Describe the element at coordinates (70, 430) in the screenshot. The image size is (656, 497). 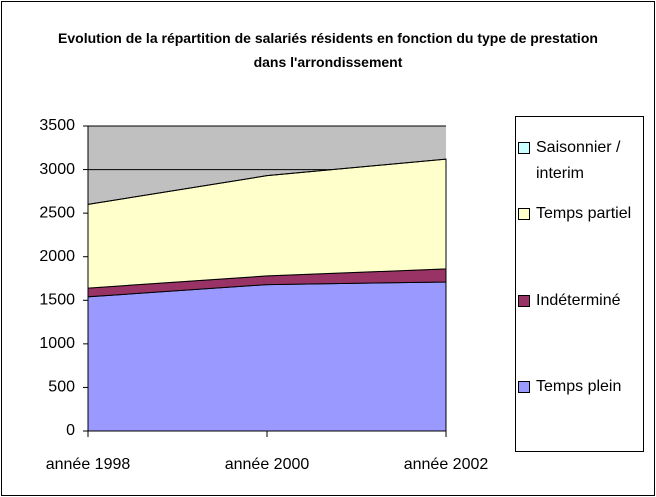
I see `y-tick-label: 0` at that location.